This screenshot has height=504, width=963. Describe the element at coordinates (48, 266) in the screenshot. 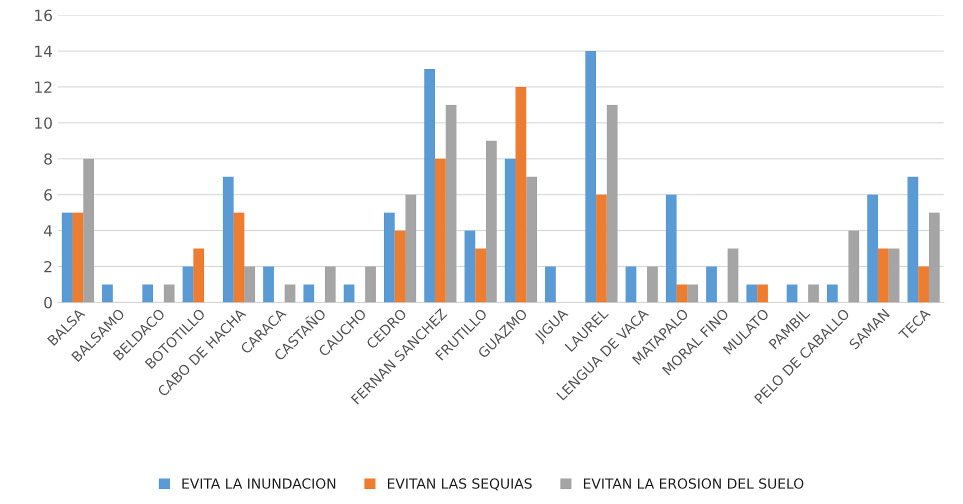

I see `y-tick-label: 2` at that location.